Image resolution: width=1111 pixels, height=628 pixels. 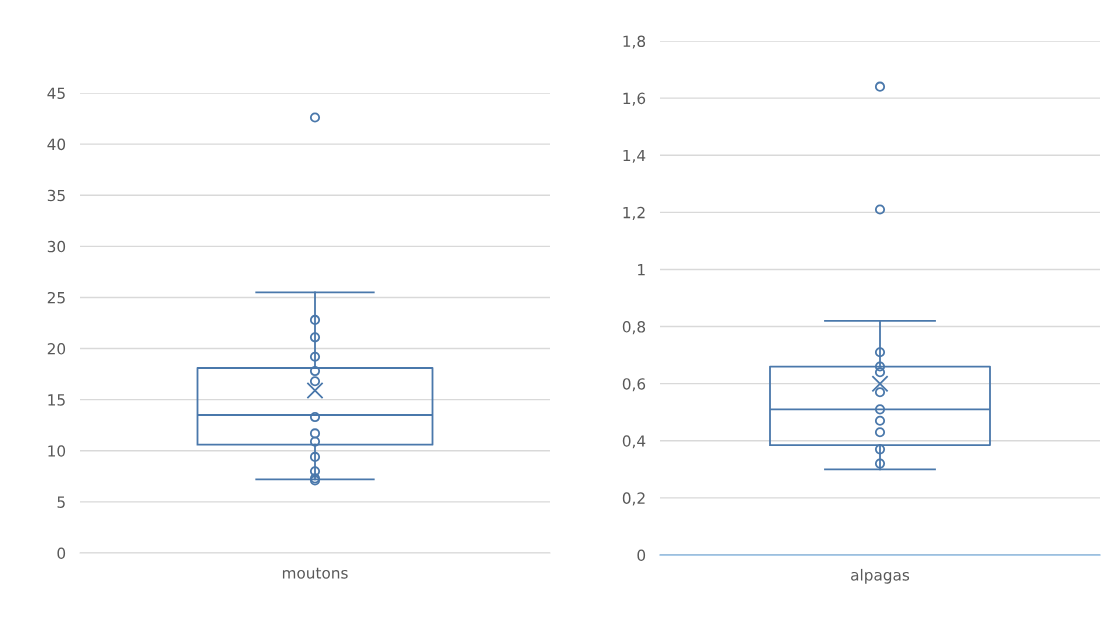 What do you see at coordinates (880, 576) in the screenshot?
I see `x-tick-label: alpagas` at bounding box center [880, 576].